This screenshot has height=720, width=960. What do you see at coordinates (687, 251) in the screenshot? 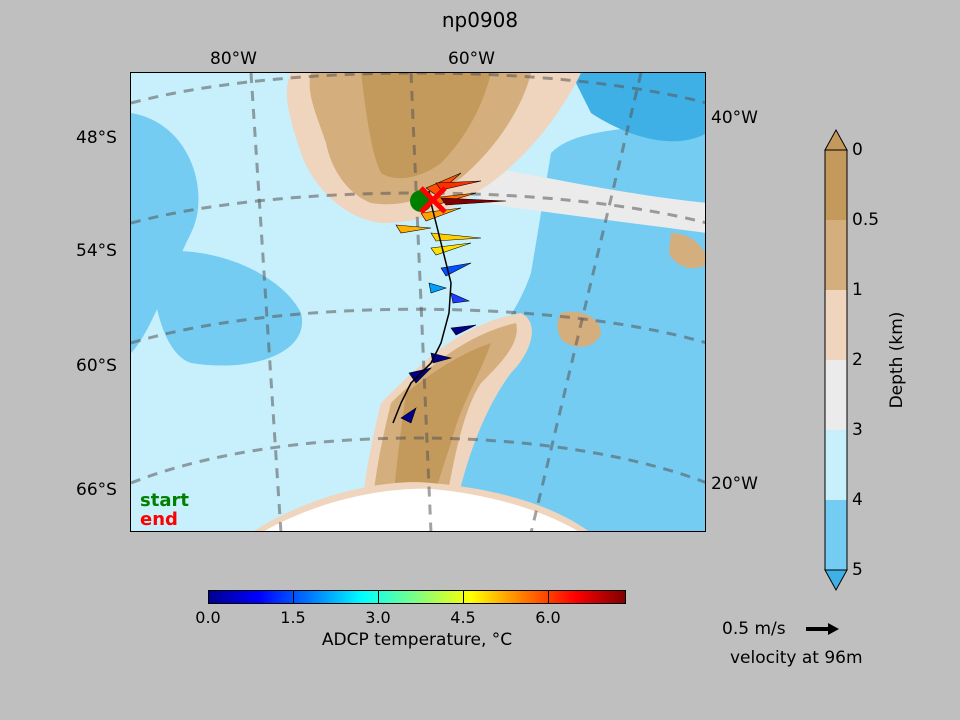
I see `south-georgia` at bounding box center [687, 251].